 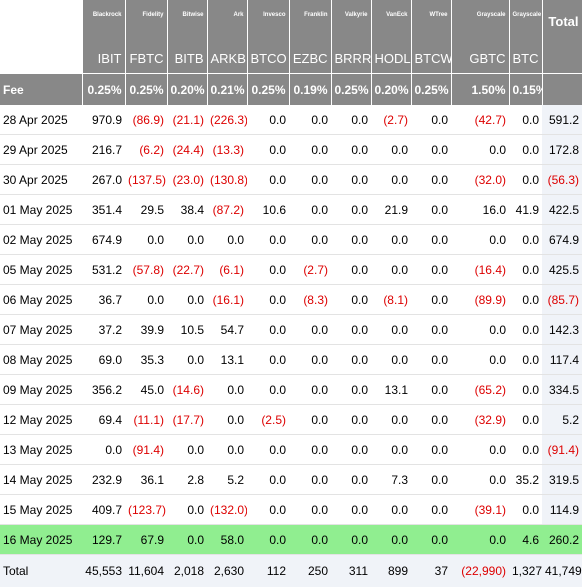 What do you see at coordinates (480, 510) in the screenshot?
I see `flow-value: (39.1)` at bounding box center [480, 510].